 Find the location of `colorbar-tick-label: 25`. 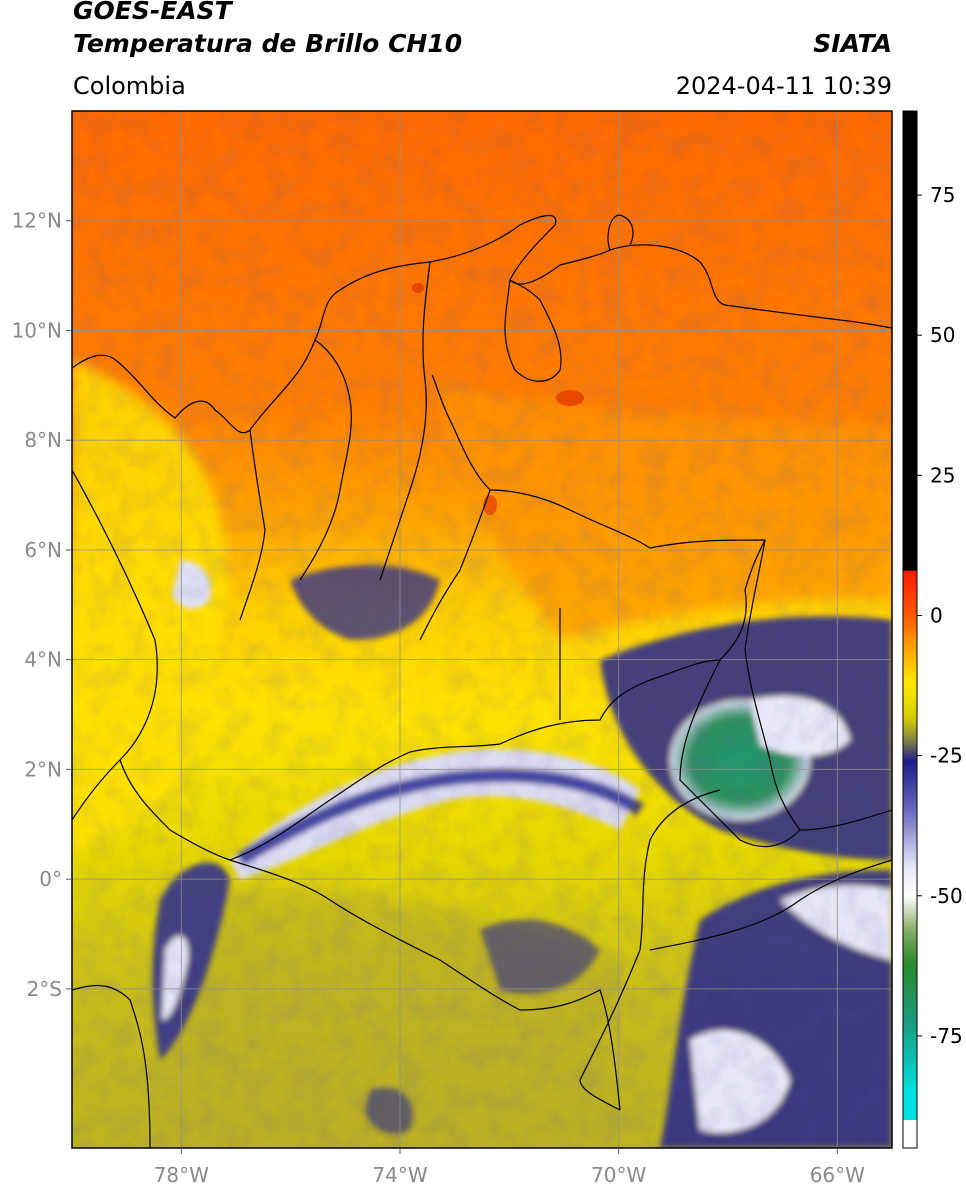

colorbar-tick-label: 25 is located at coordinates (942, 475).